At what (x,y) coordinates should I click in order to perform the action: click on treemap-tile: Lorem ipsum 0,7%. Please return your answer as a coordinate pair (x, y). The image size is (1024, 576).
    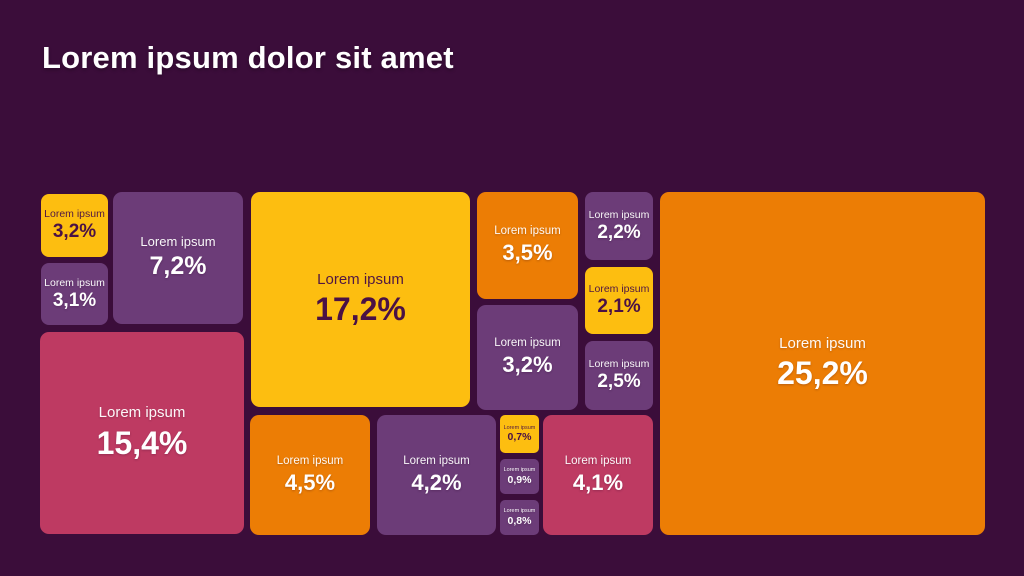
    Looking at the image, I should click on (519, 434).